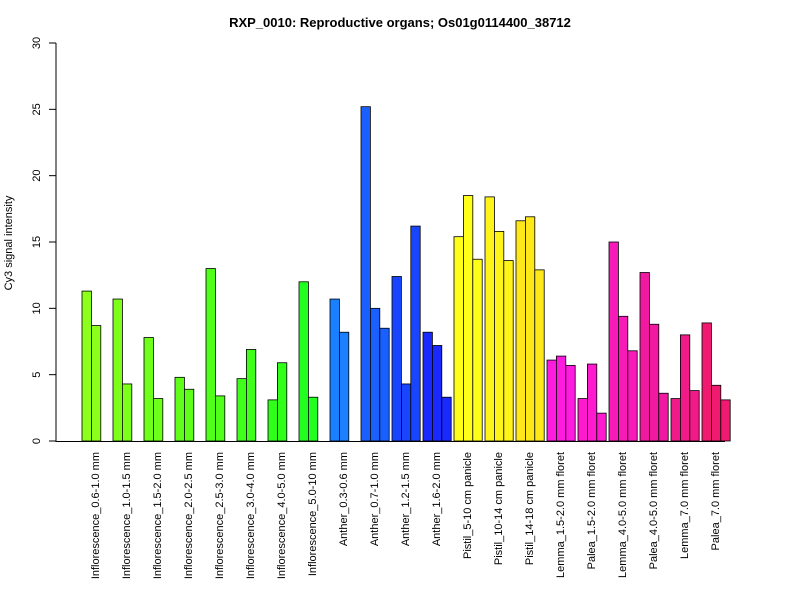 Image resolution: width=800 pixels, height=600 pixels. I want to click on y-tick-label: 10, so click(37, 308).